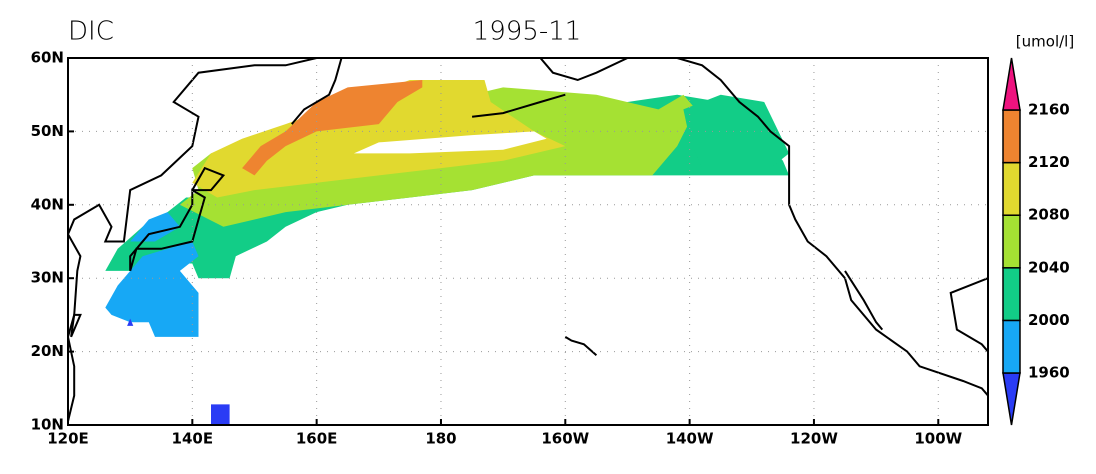 The image size is (1096, 474). I want to click on colorbar-low, so click(1011, 399).